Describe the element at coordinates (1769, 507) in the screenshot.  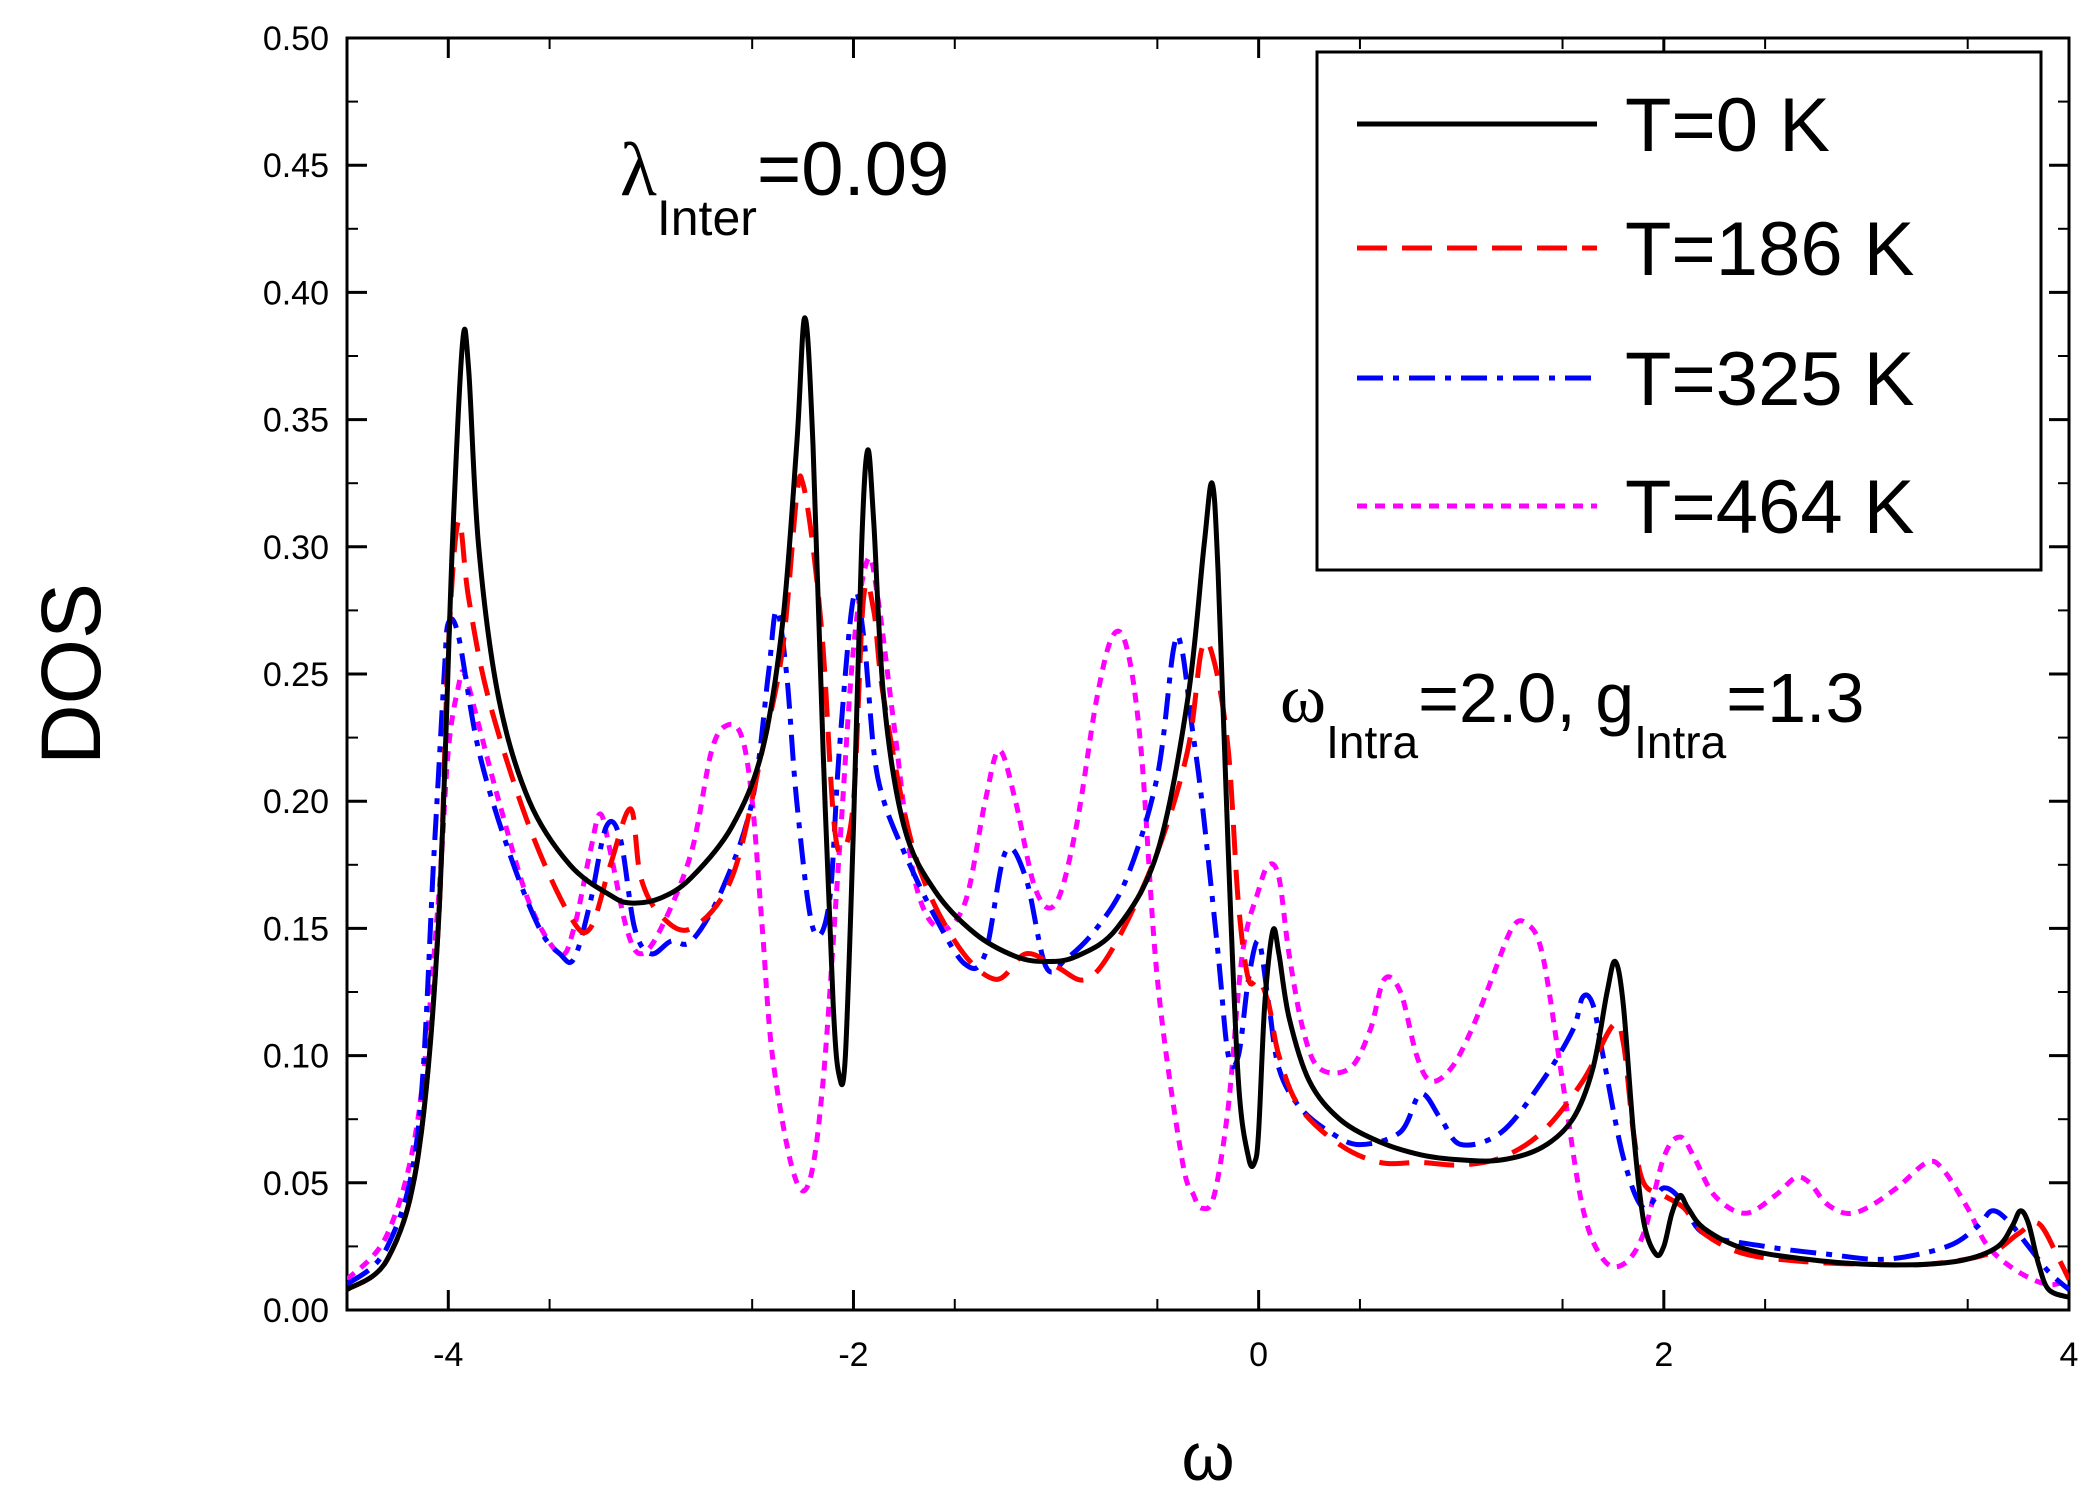
I see `legend-label-4: T=464 K` at that location.